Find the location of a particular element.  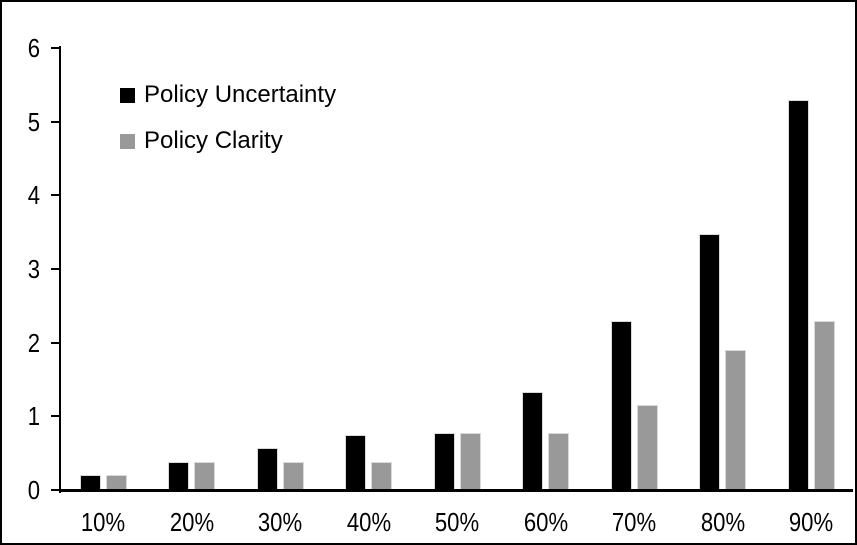

x-axis-label-50-: 50% is located at coordinates (457, 522).